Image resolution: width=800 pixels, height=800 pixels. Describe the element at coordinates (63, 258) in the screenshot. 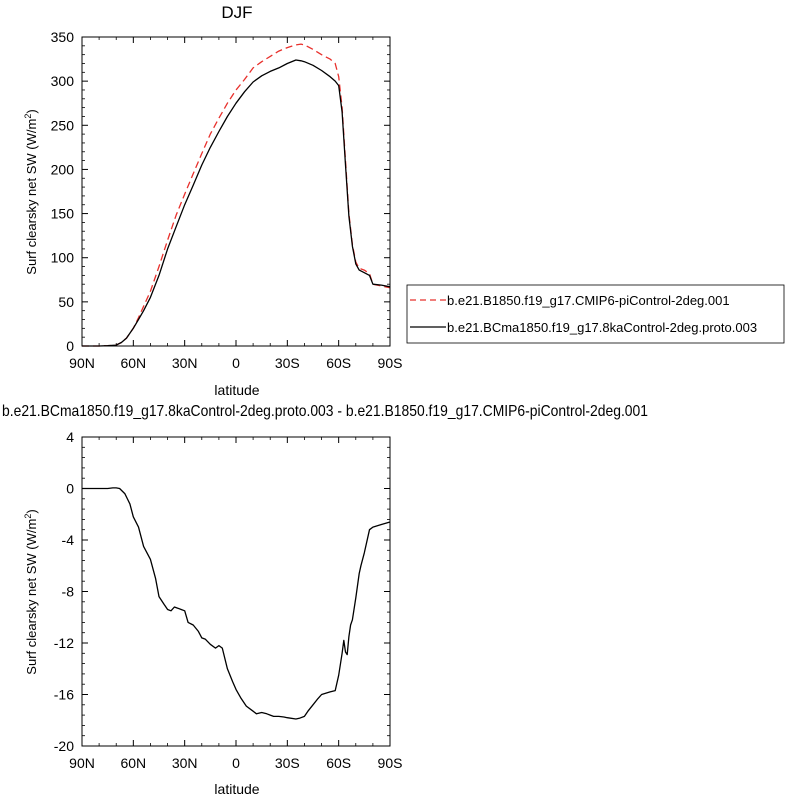

I see `y-tick-label: 100` at that location.